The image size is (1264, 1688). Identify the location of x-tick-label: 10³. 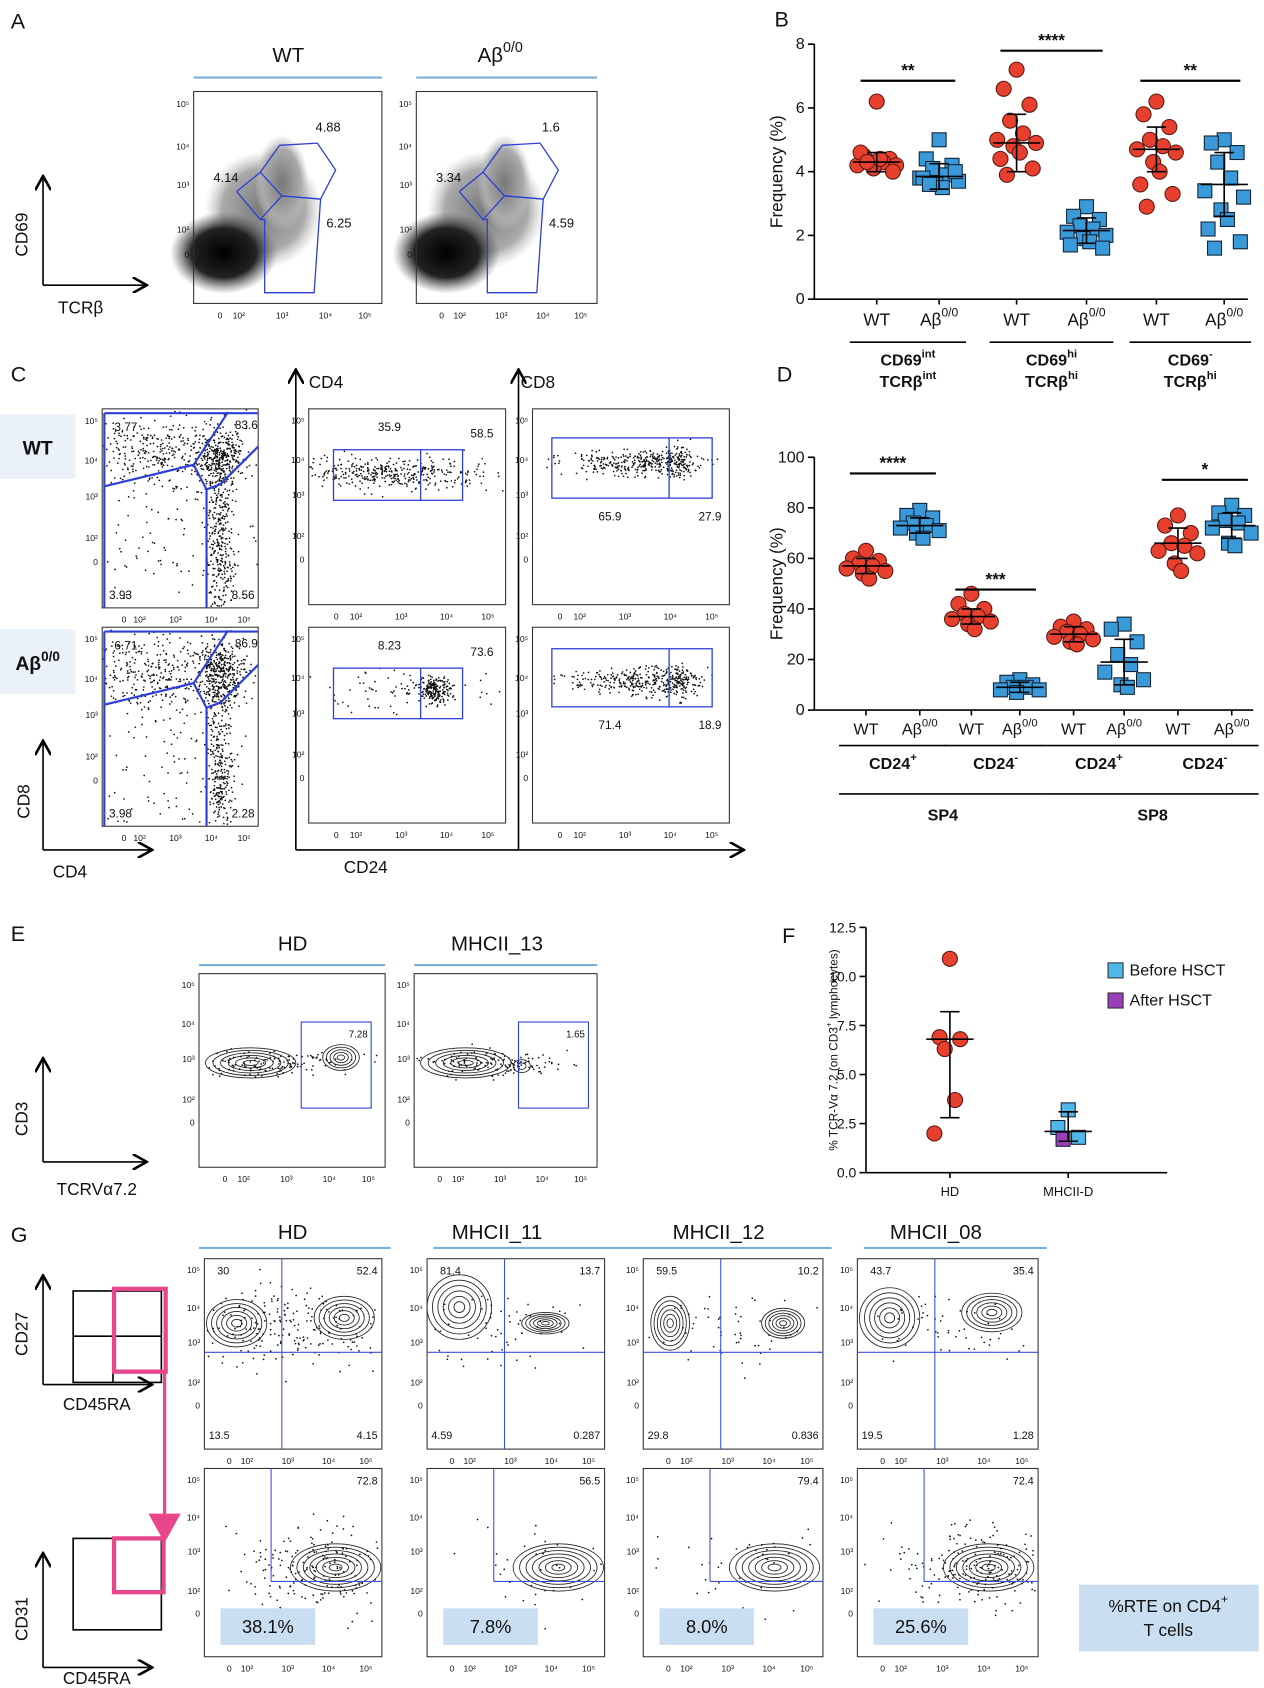
(501, 315).